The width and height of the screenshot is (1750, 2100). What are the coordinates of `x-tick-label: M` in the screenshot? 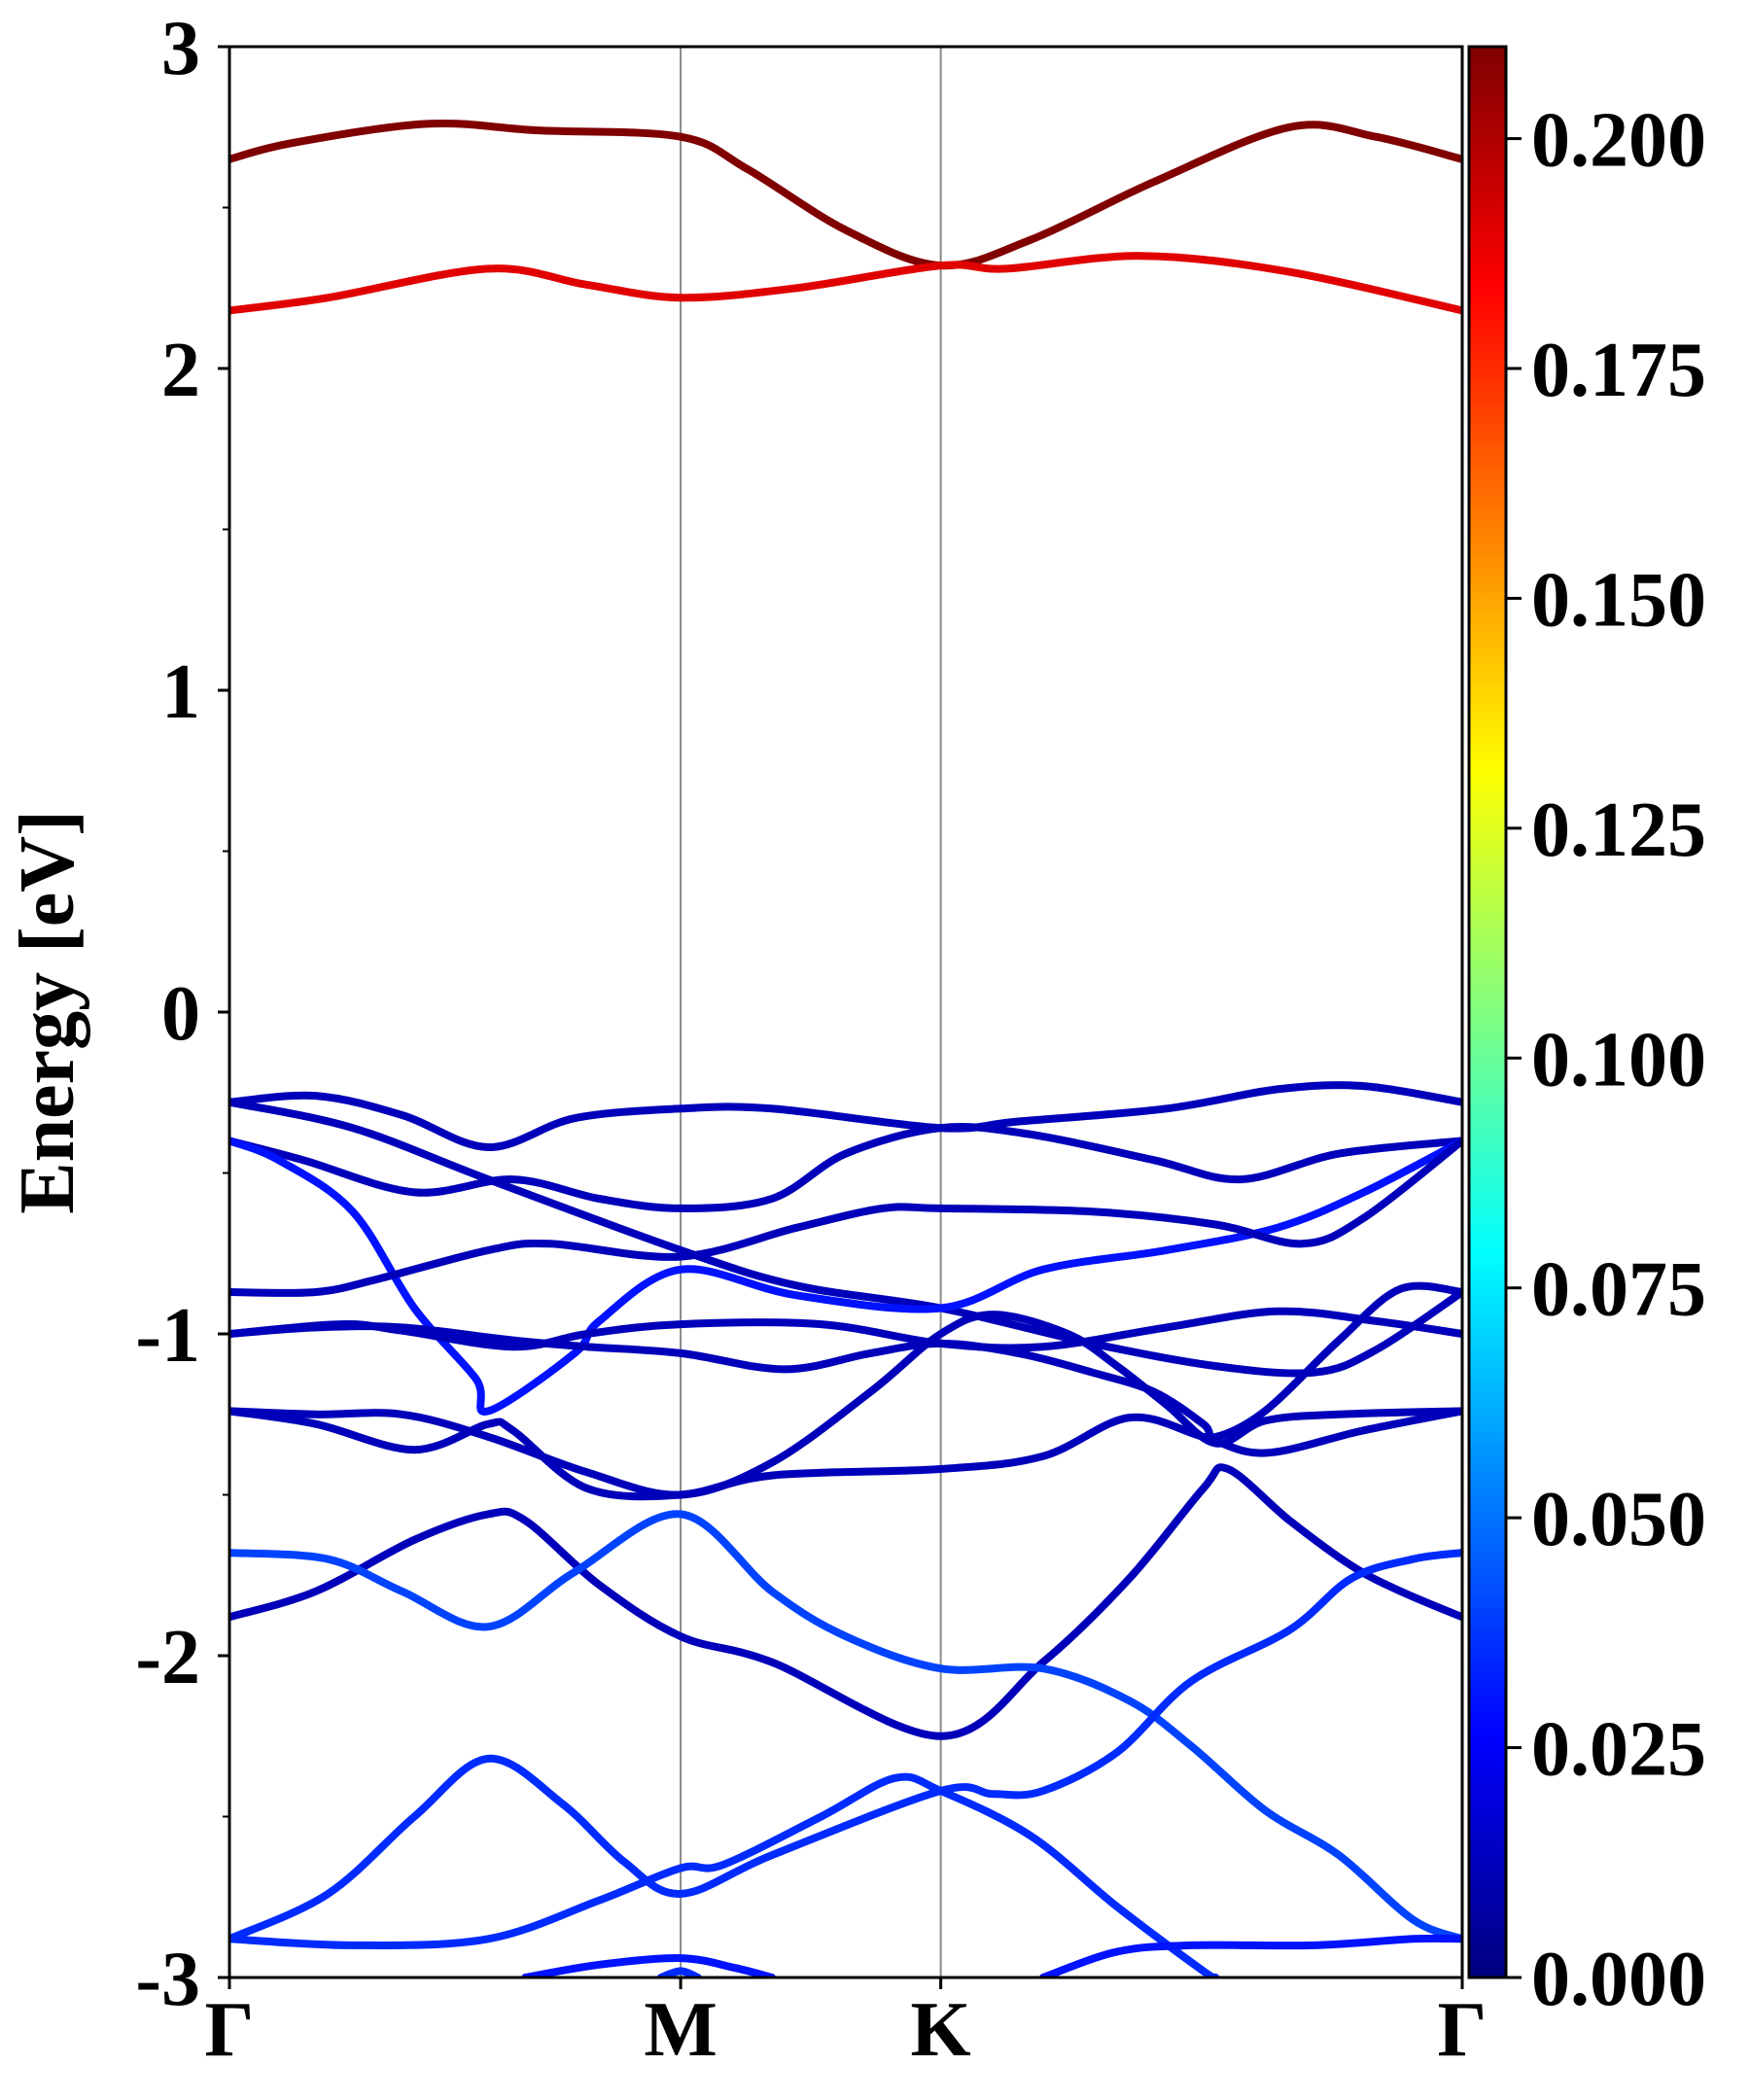 It's located at (681, 2030).